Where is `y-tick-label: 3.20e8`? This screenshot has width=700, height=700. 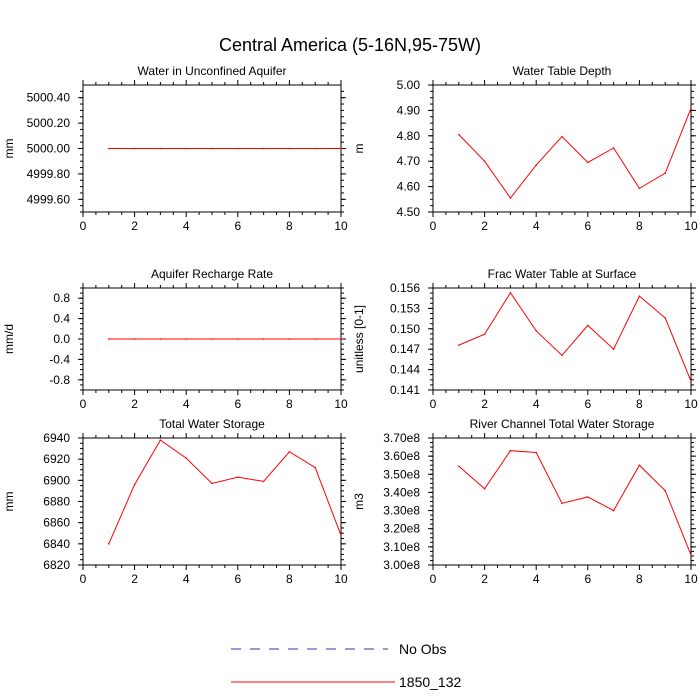
y-tick-label: 3.20e8 is located at coordinates (401, 529).